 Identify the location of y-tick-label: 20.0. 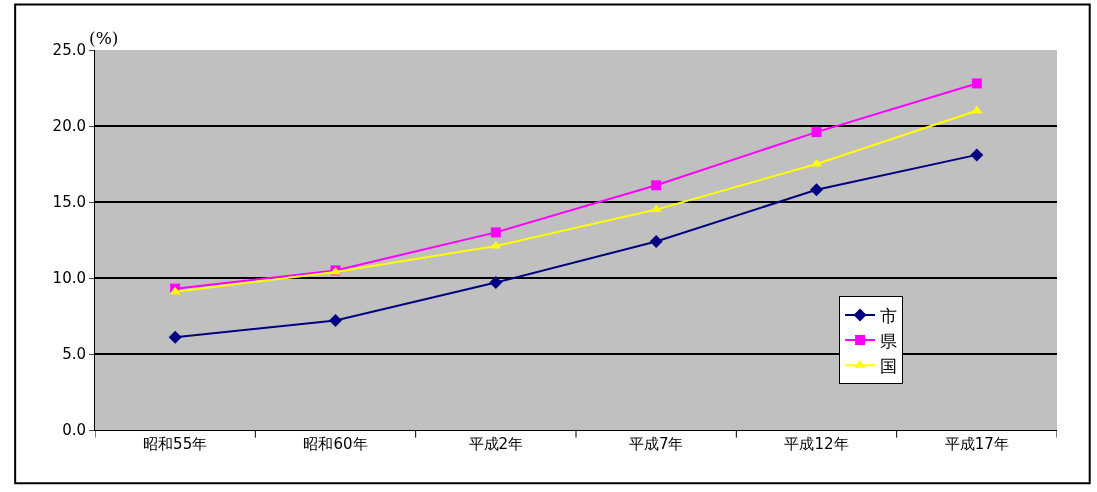
(69, 126).